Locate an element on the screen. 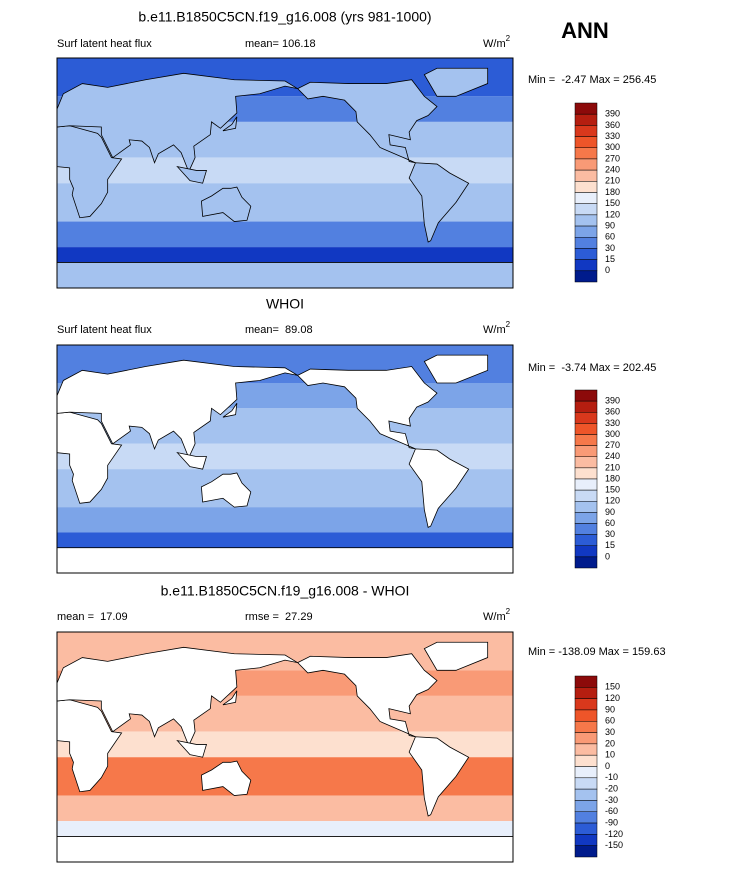 This screenshot has height=877, width=733. stat-label: mean= 89.08 is located at coordinates (279, 330).